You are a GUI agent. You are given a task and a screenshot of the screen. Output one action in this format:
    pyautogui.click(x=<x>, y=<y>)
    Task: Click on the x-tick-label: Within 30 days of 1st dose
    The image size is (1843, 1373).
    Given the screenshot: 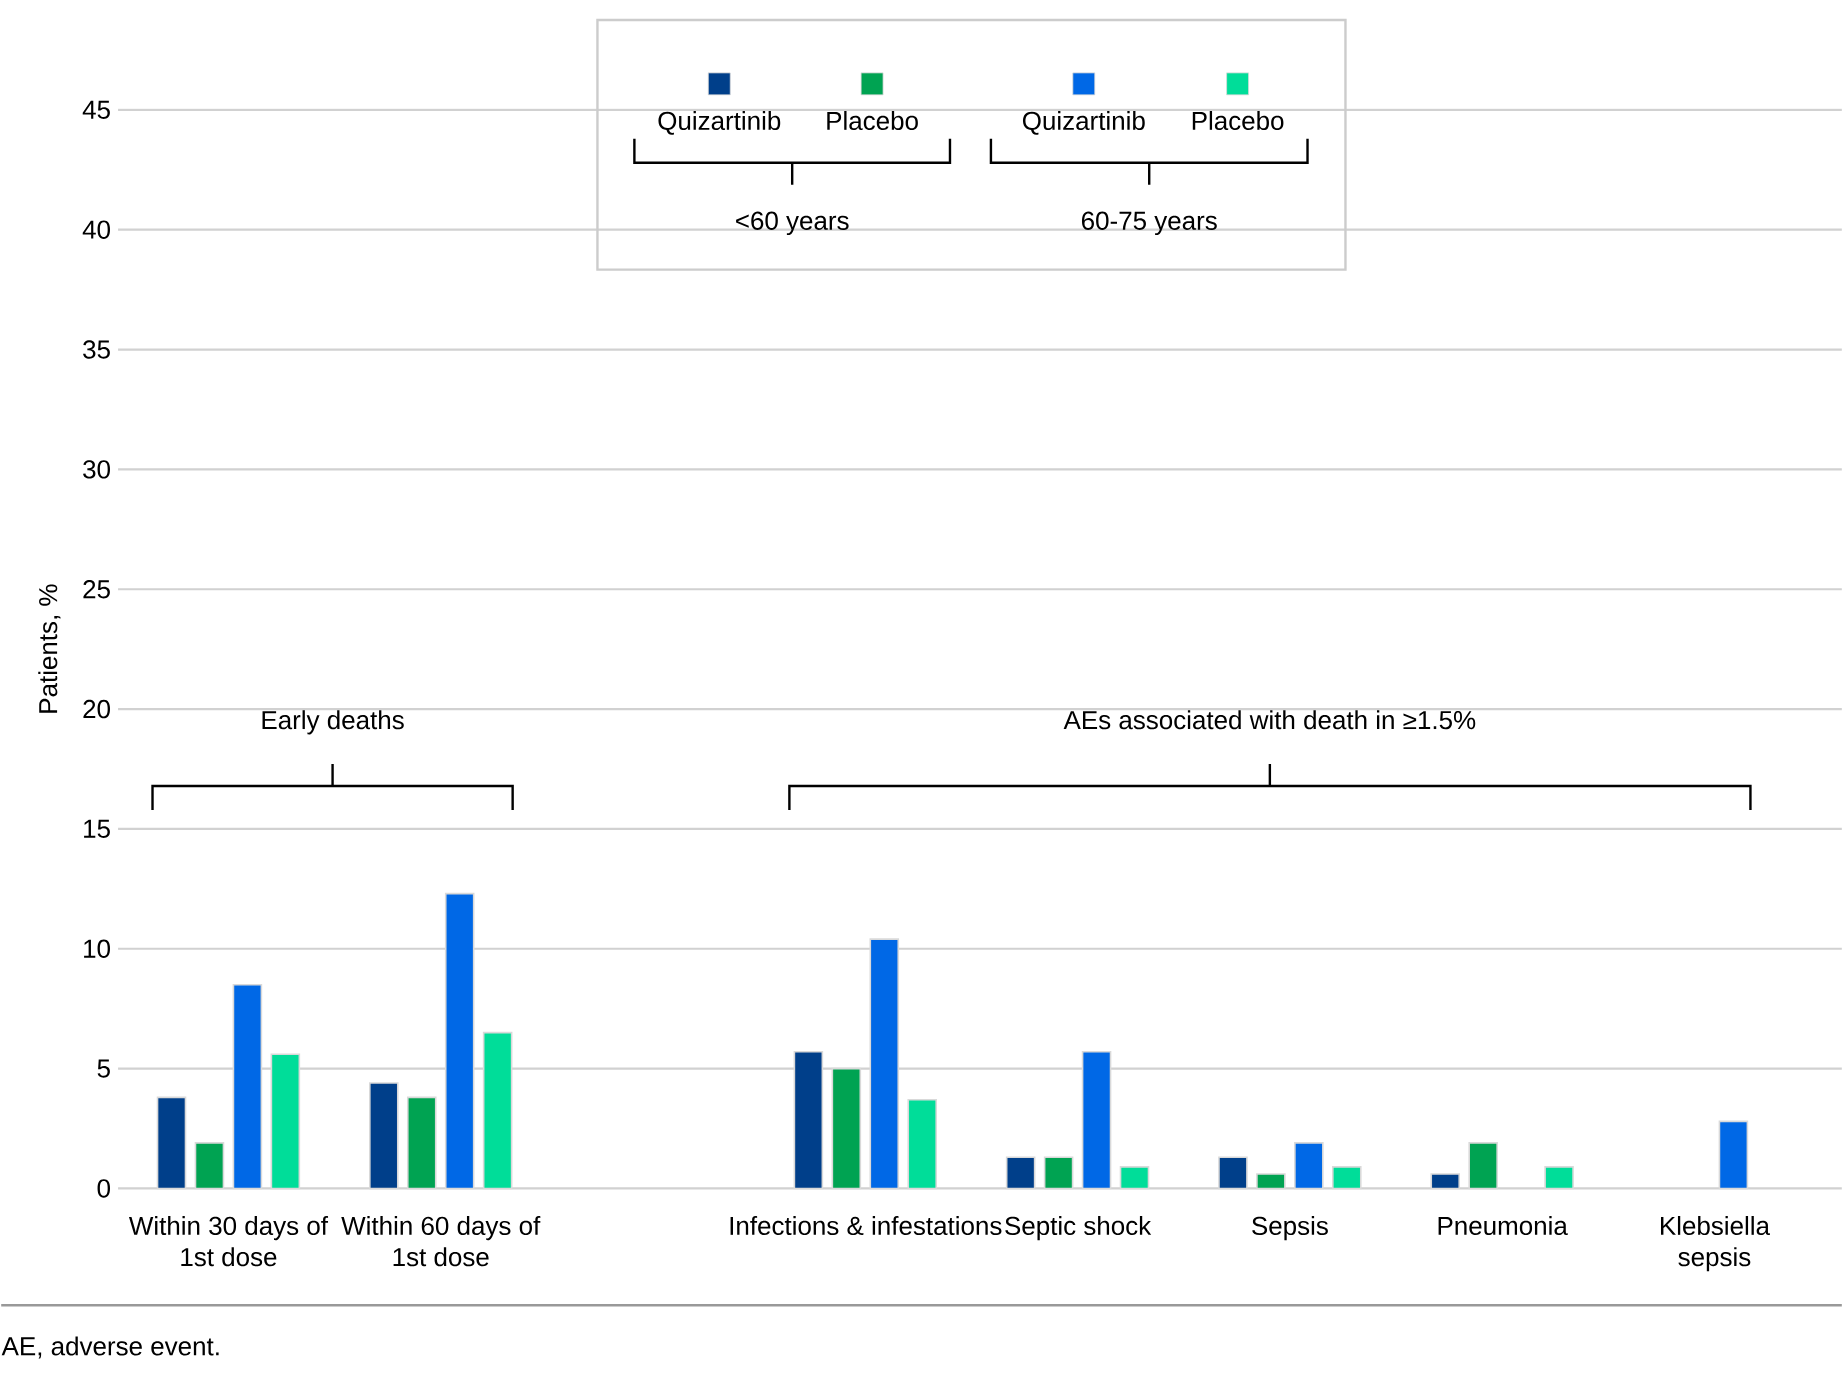 What is the action you would take?
    pyautogui.click(x=228, y=1241)
    